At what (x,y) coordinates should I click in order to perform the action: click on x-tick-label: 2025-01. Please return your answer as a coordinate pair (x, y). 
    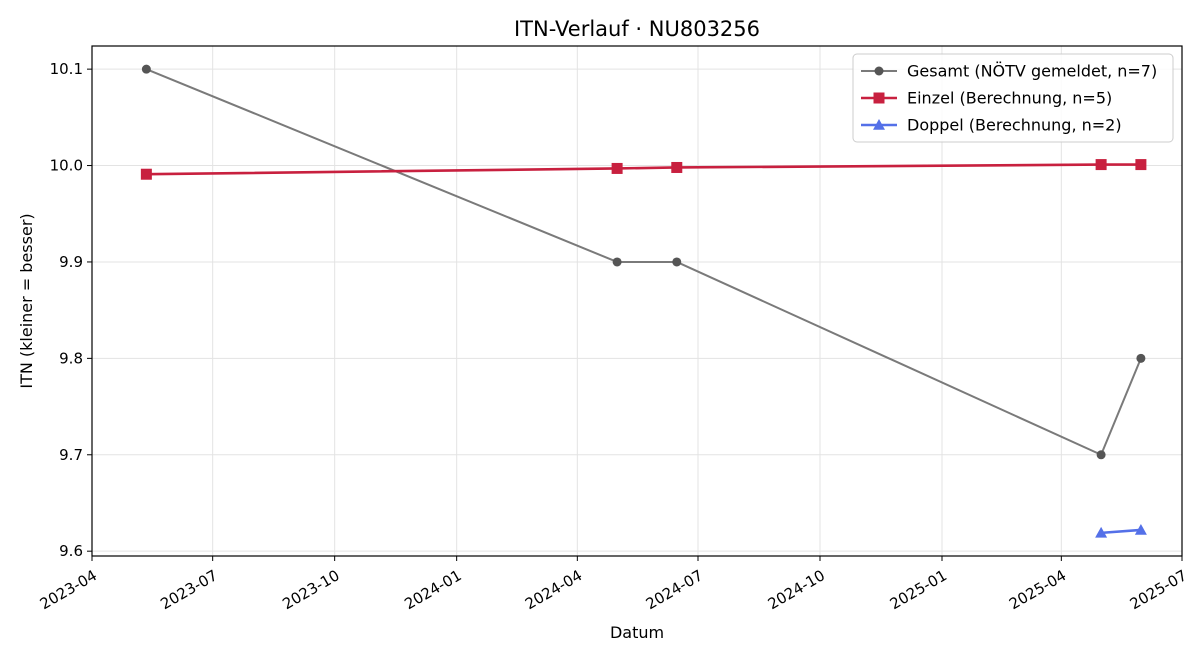
    Looking at the image, I should click on (918, 589).